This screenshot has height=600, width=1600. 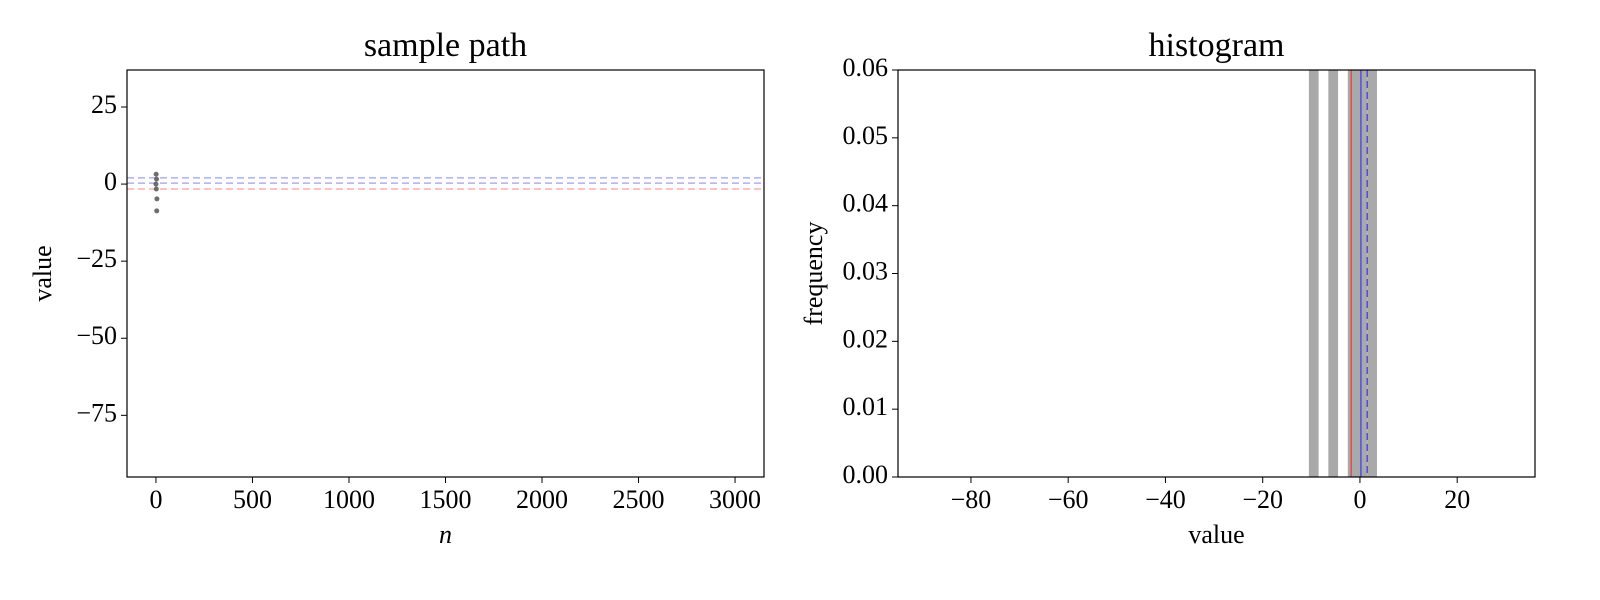 What do you see at coordinates (639, 499) in the screenshot?
I see `x-tick-label: 2500` at bounding box center [639, 499].